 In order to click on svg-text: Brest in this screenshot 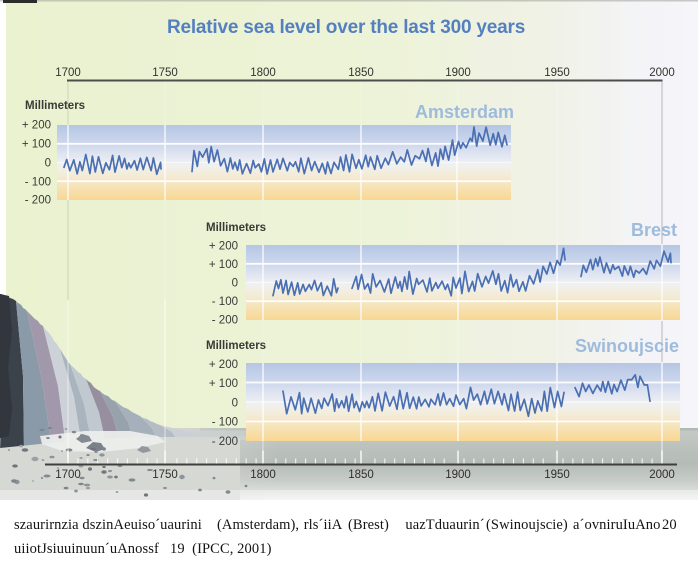, I will do `click(654, 230)`.